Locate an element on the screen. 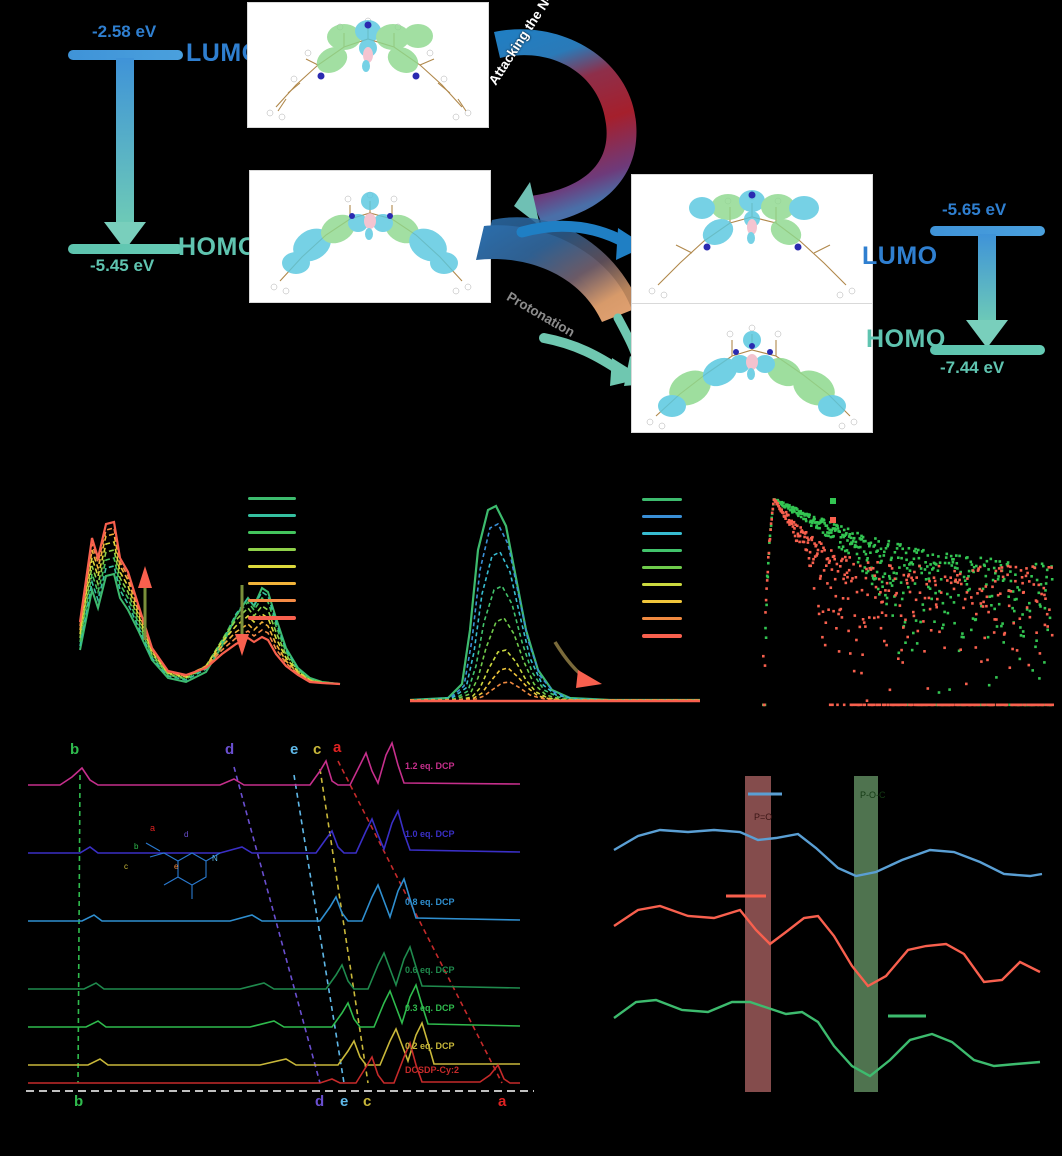 This screenshot has height=1156, width=1062. nmr-bottom-label-d: d is located at coordinates (320, 1101).